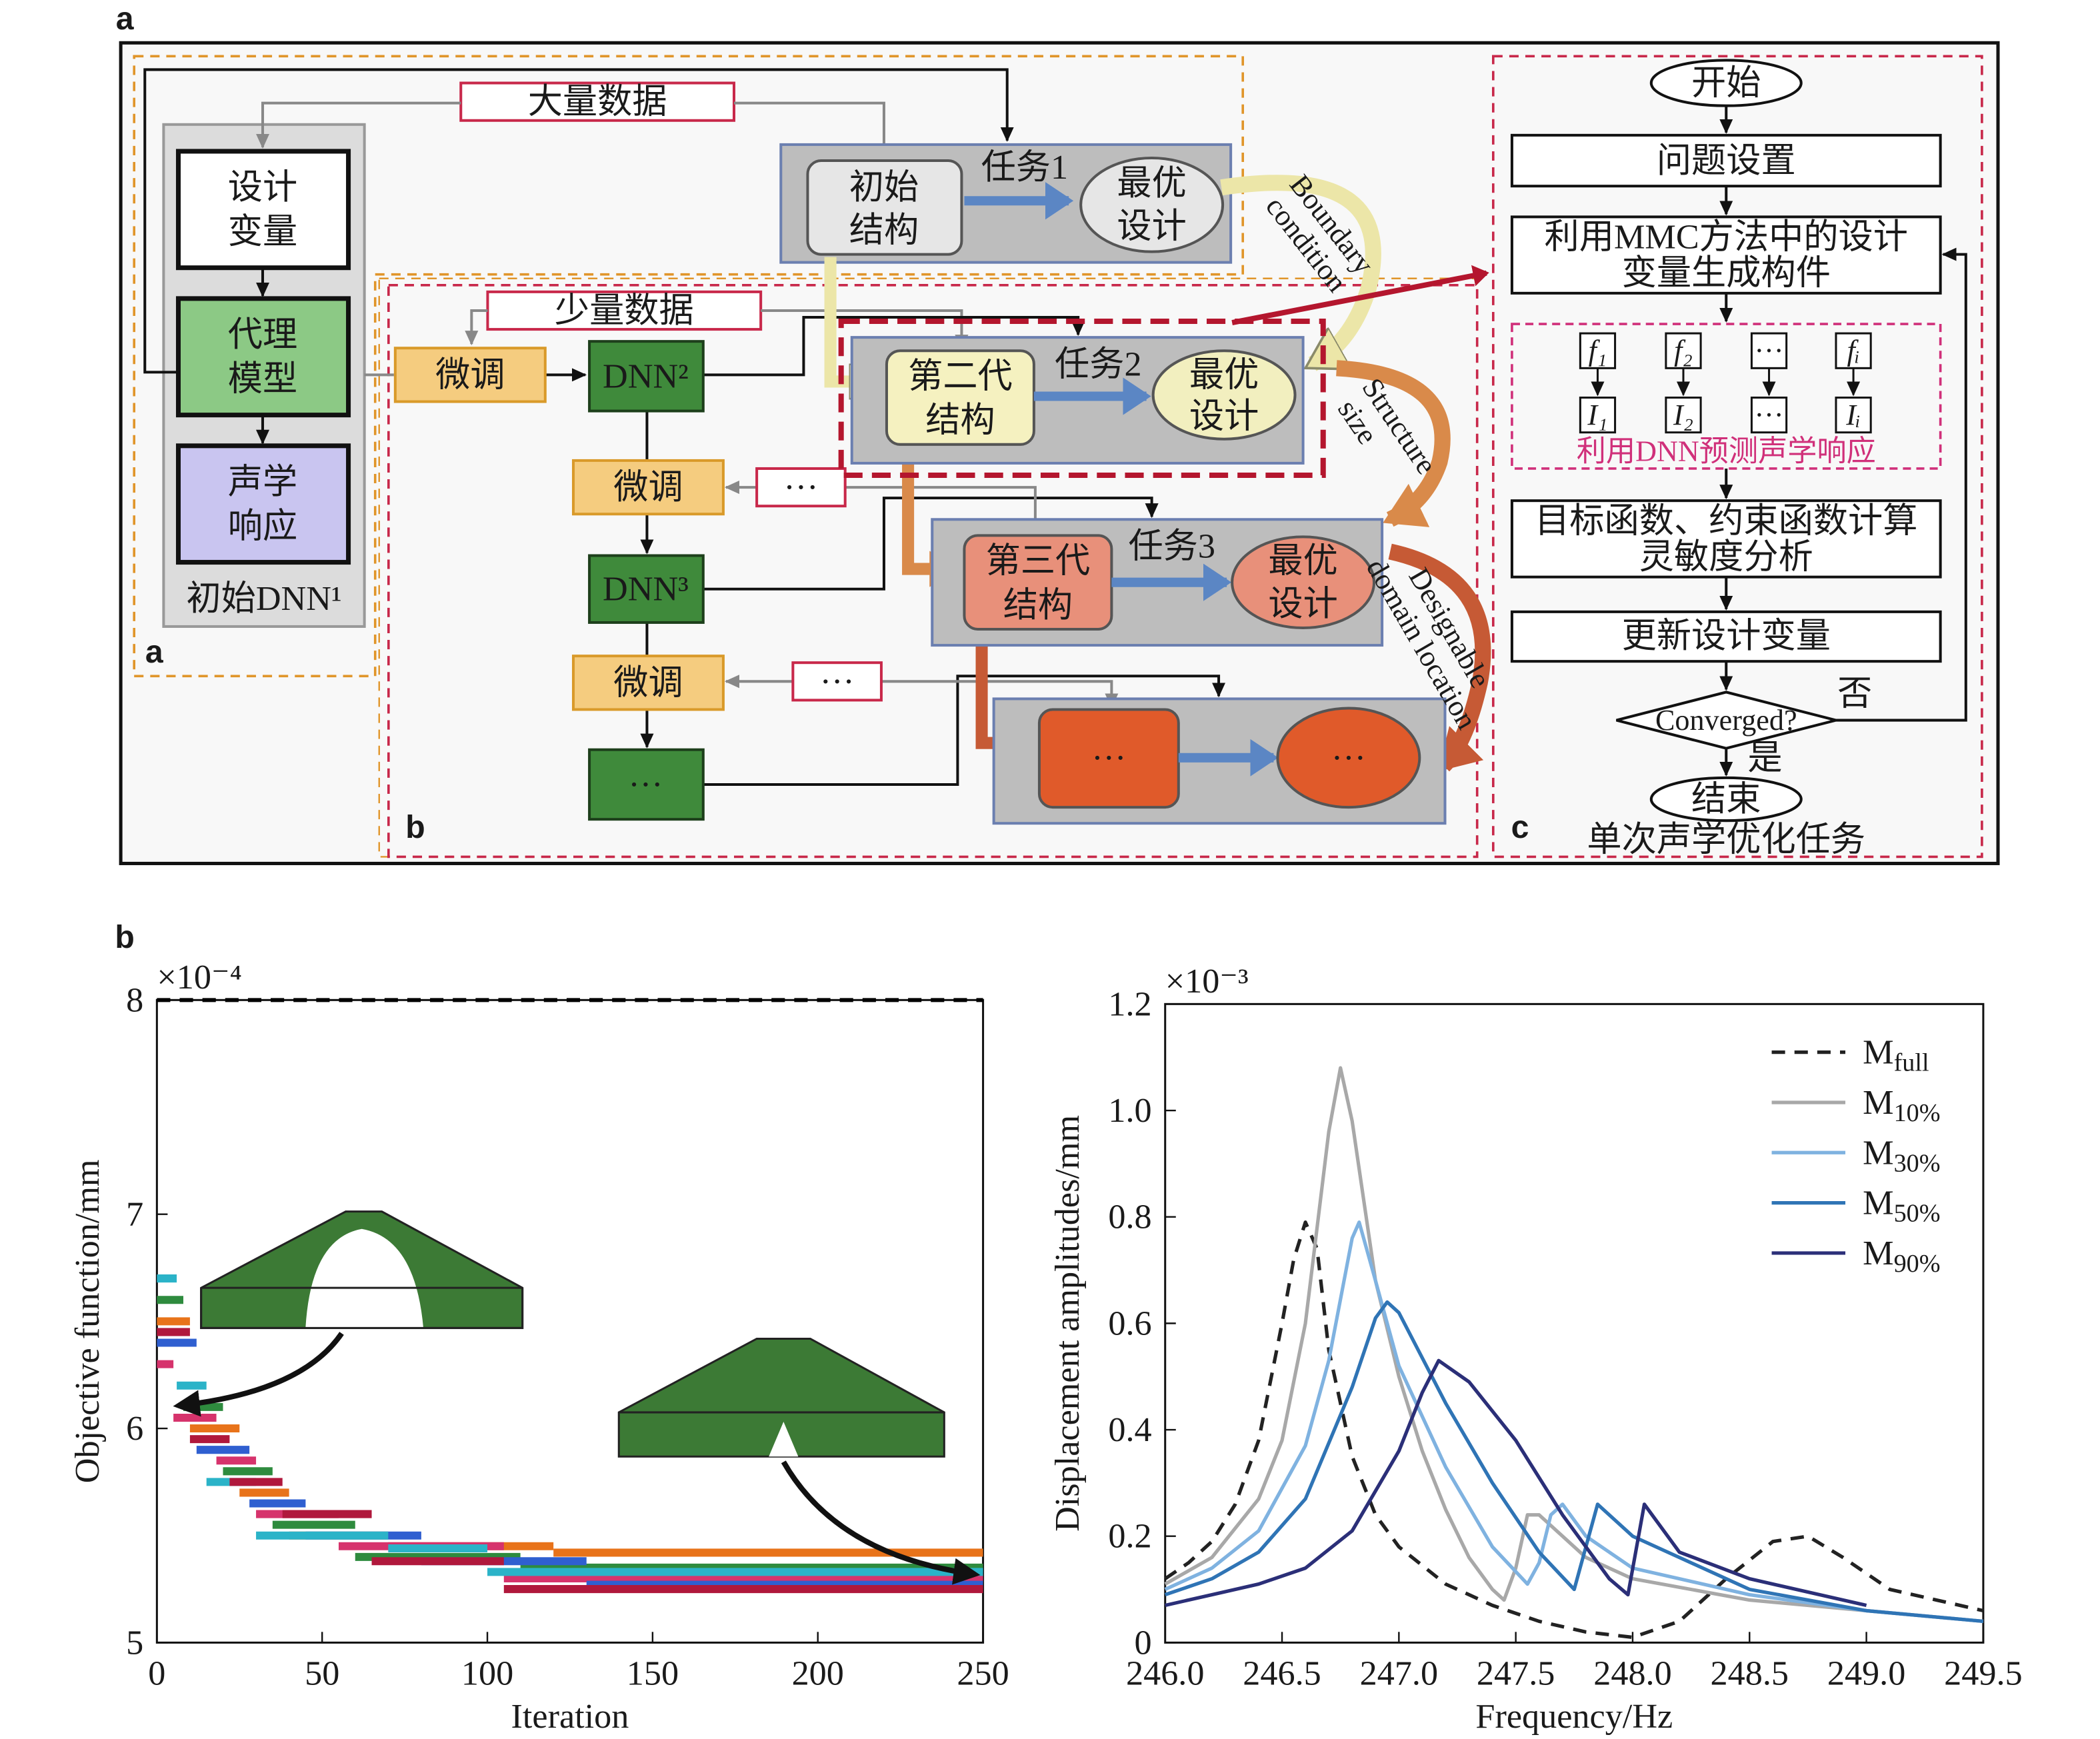 This screenshot has height=1739, width=2100. I want to click on node-text: 问题设置, so click(1726, 160).